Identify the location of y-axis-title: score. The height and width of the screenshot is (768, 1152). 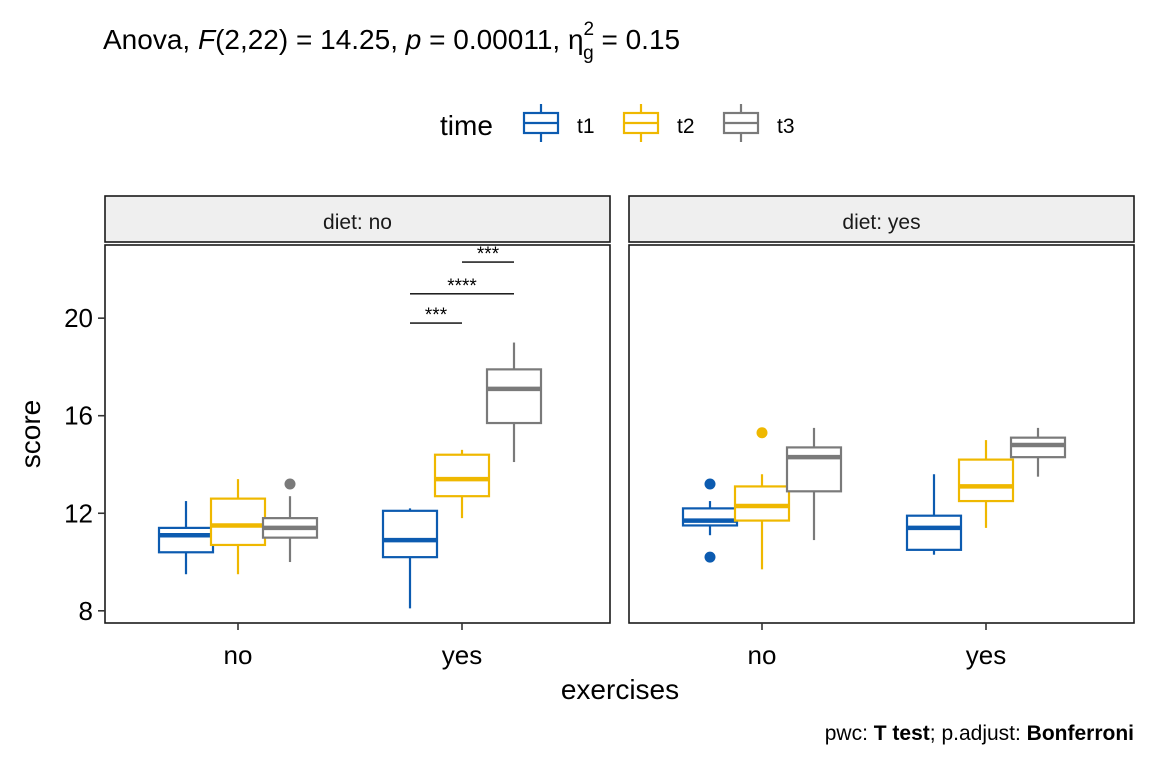
(30, 434).